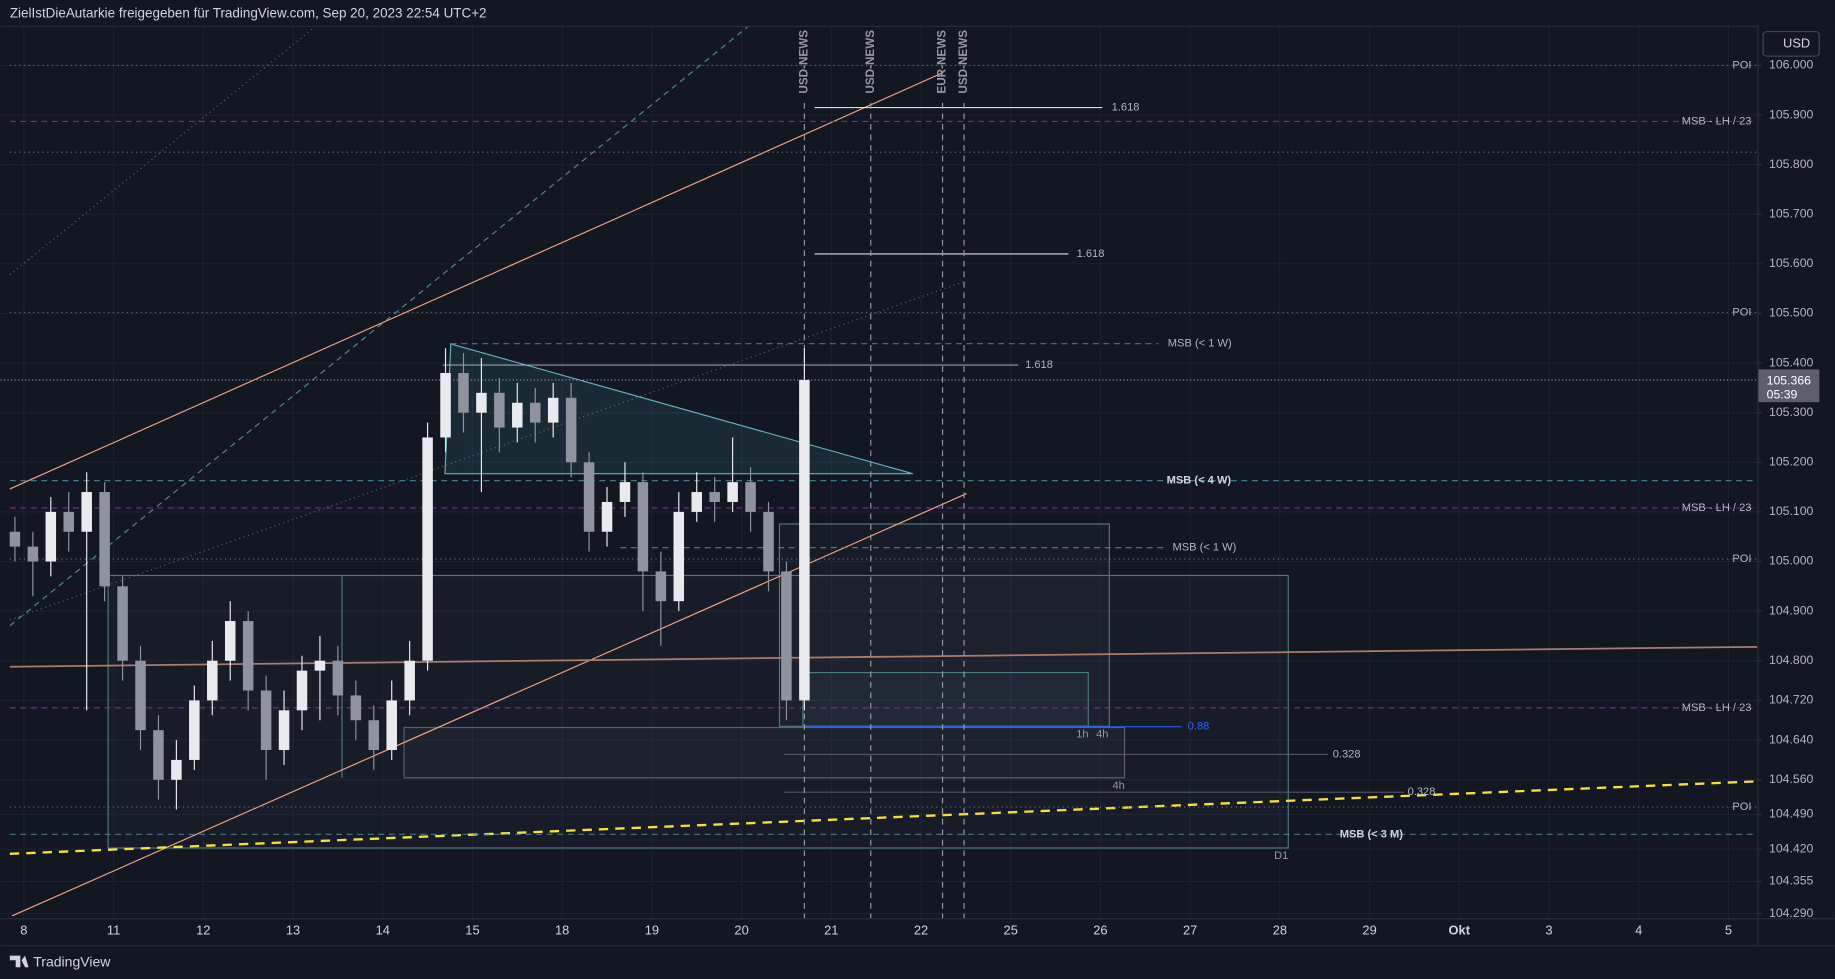 The image size is (1835, 979). I want to click on level-label: MSB (< 4 W), so click(1199, 481).